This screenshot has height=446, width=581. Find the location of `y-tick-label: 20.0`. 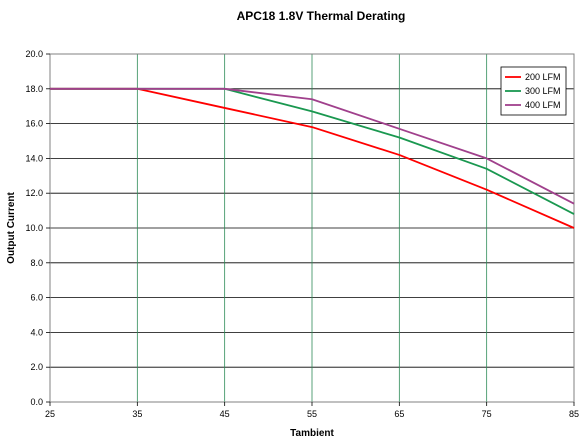

y-tick-label: 20.0 is located at coordinates (34, 54).